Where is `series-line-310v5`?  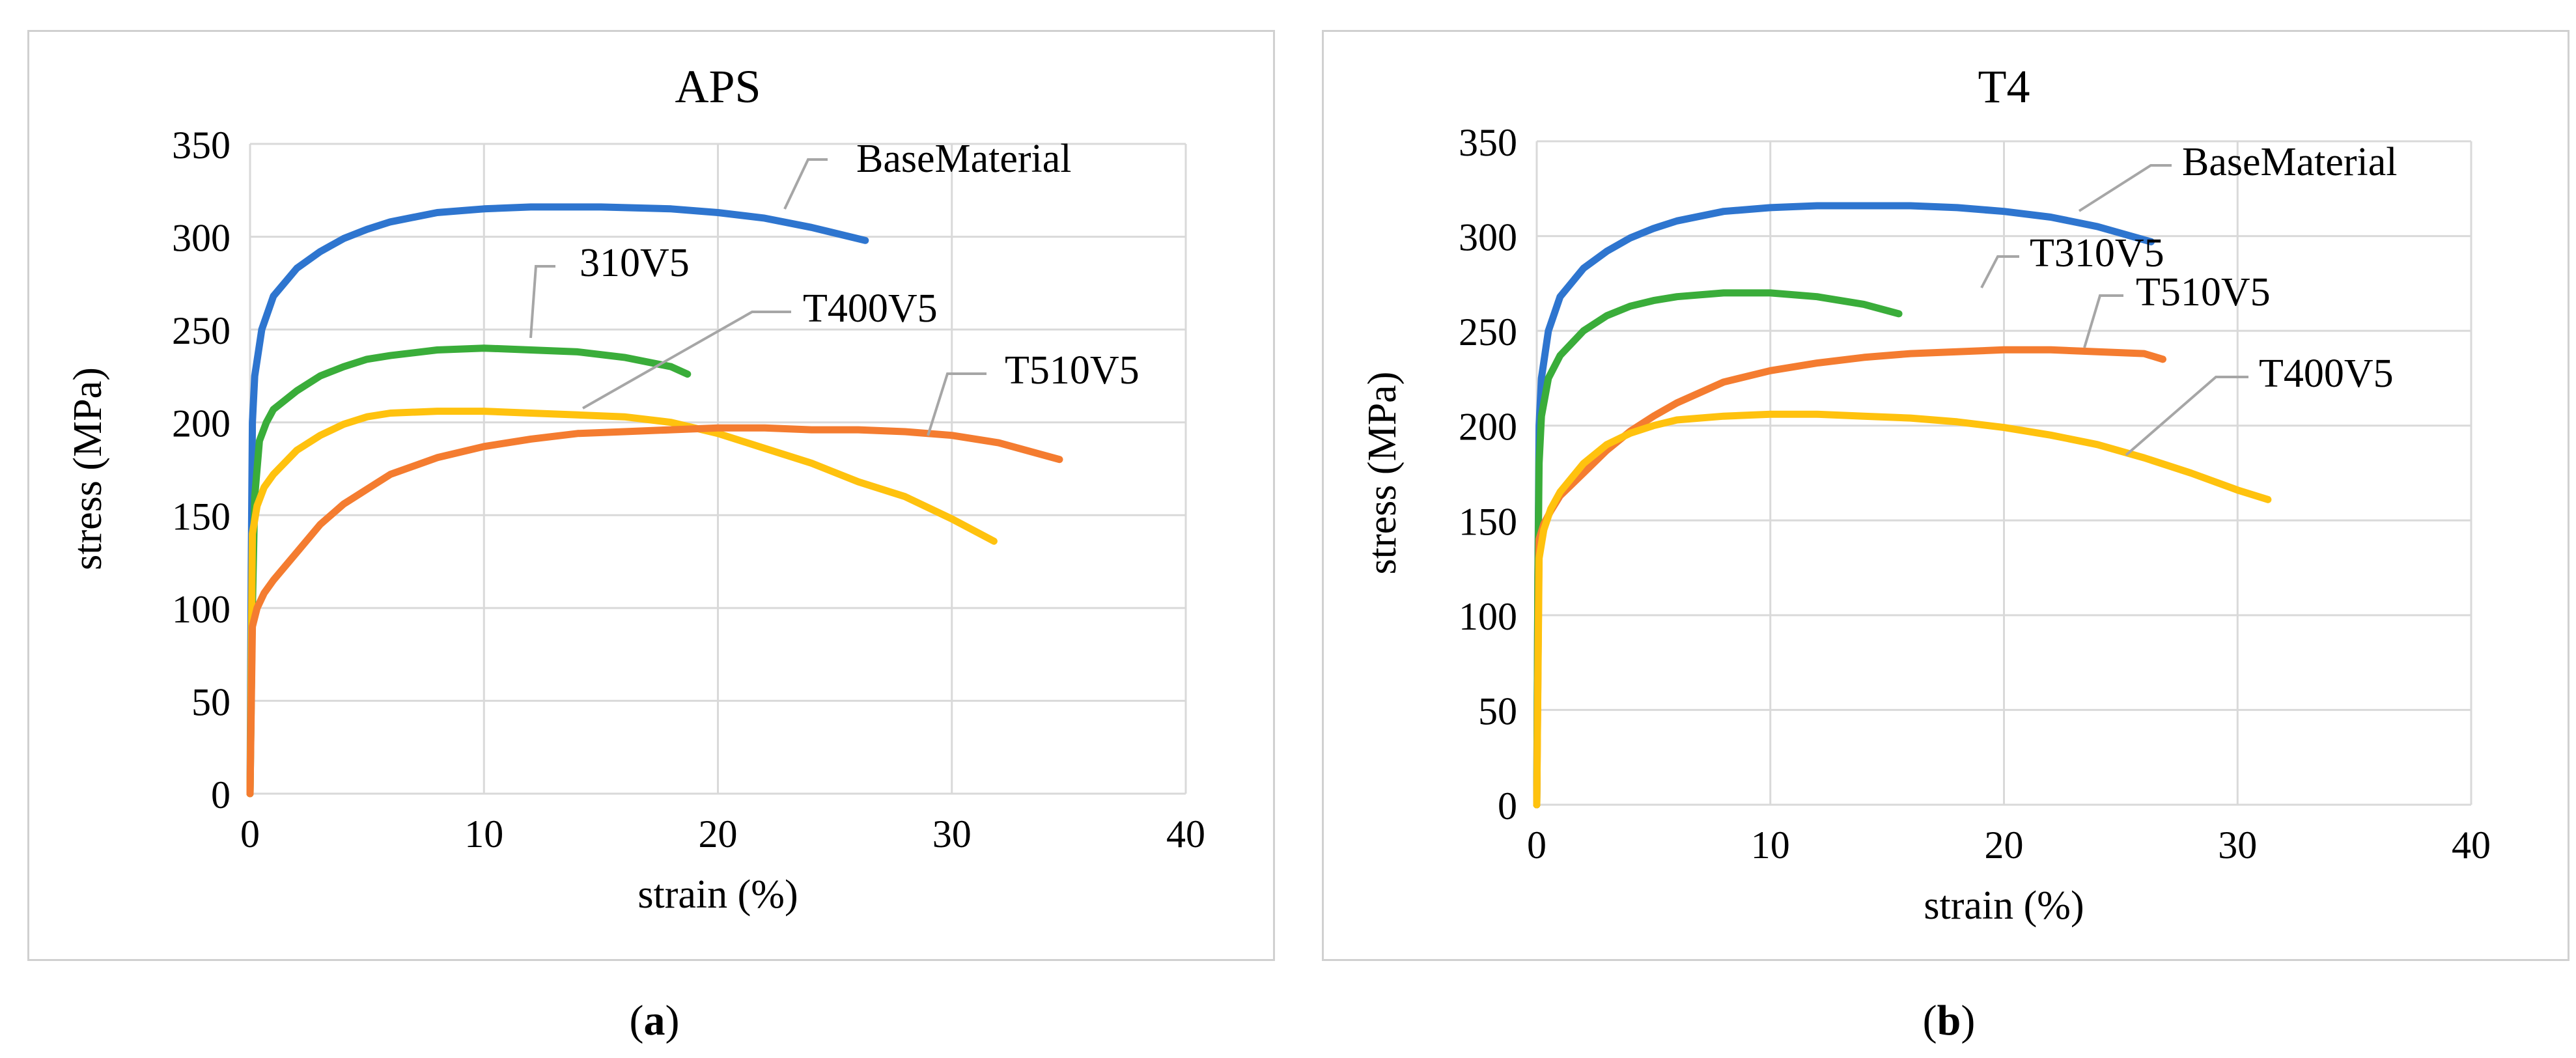 series-line-310v5 is located at coordinates (469, 571).